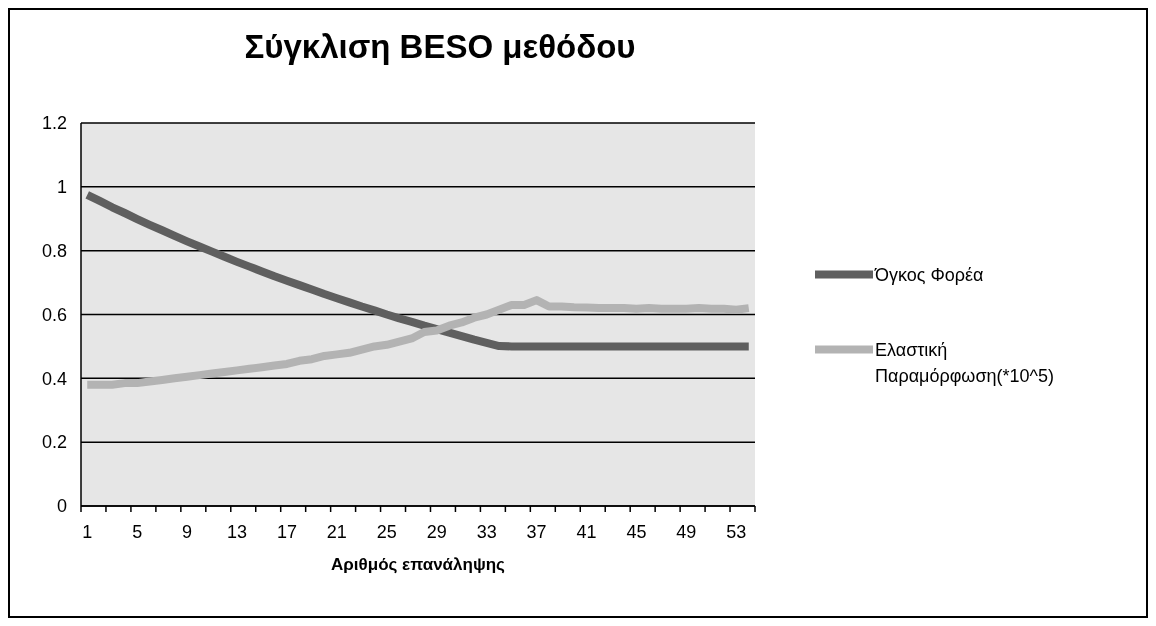  I want to click on x-tick-label: 25, so click(386, 532).